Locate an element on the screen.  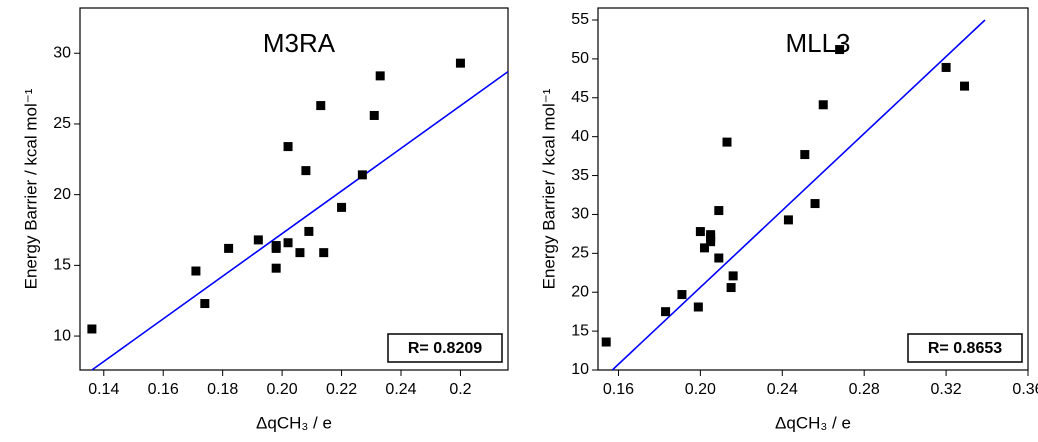
x-tick-label: 0.36 is located at coordinates (1025, 389).